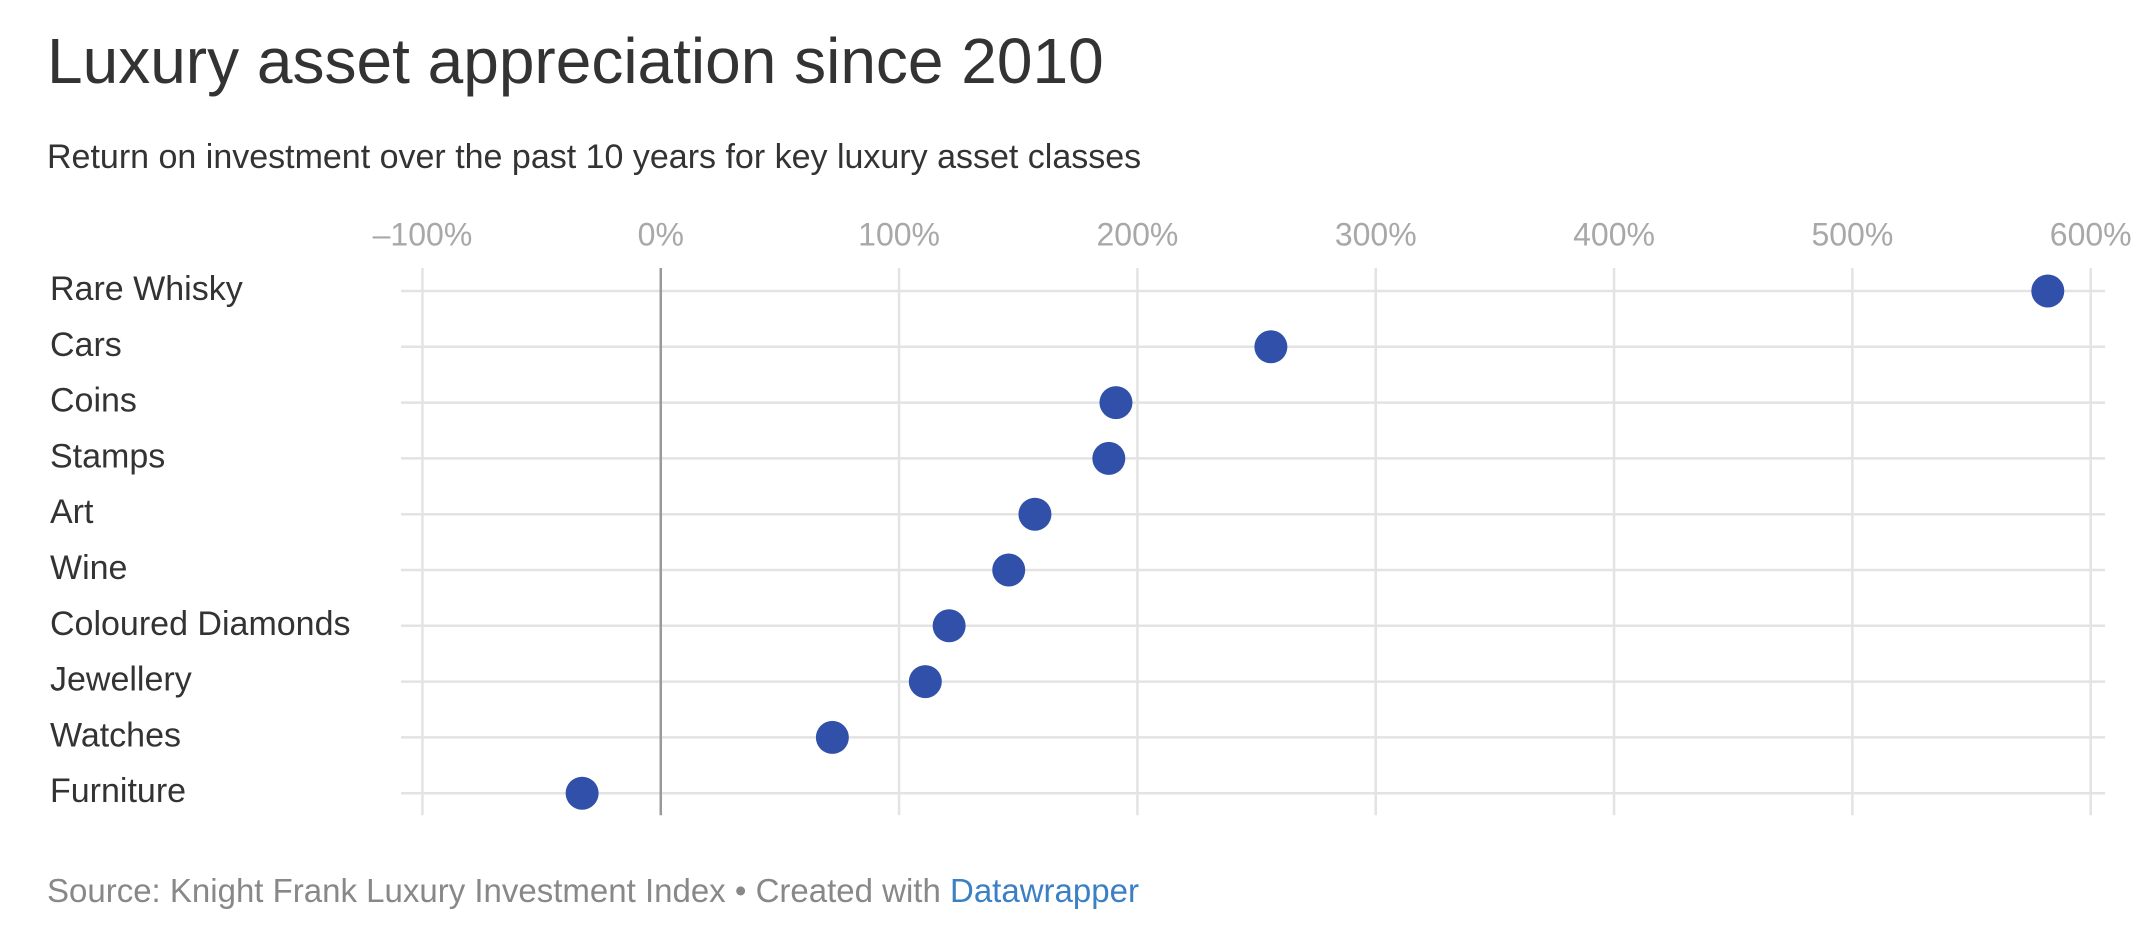  What do you see at coordinates (1376, 234) in the screenshot?
I see `x-tick-label: 300%` at bounding box center [1376, 234].